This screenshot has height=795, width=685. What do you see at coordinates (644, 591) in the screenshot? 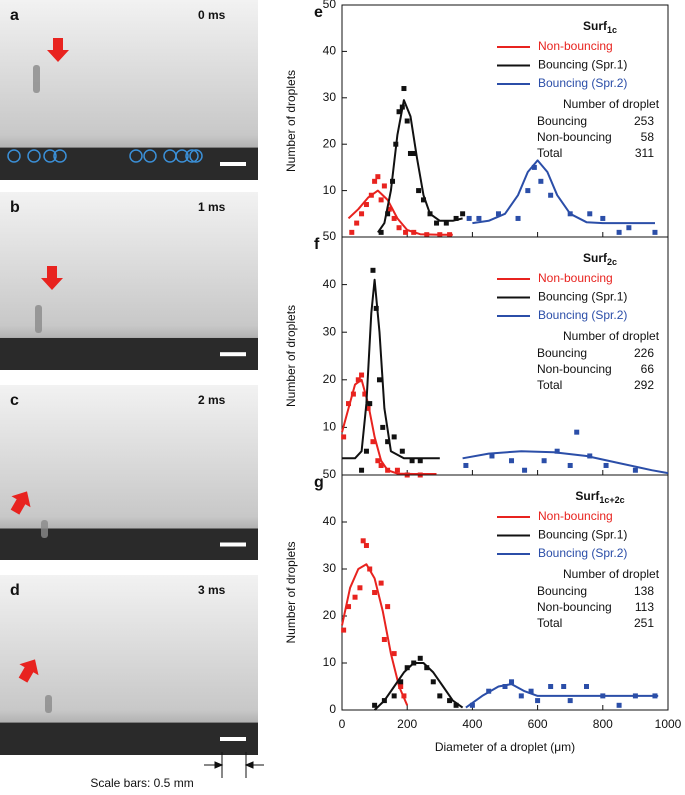
I see `table-row-value: 138` at bounding box center [644, 591].